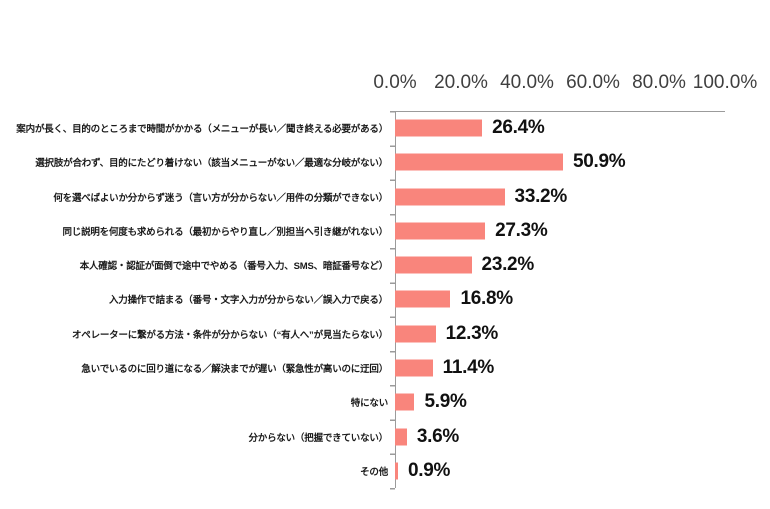  Describe the element at coordinates (445, 402) in the screenshot. I see `value-label: 5.9%` at that location.